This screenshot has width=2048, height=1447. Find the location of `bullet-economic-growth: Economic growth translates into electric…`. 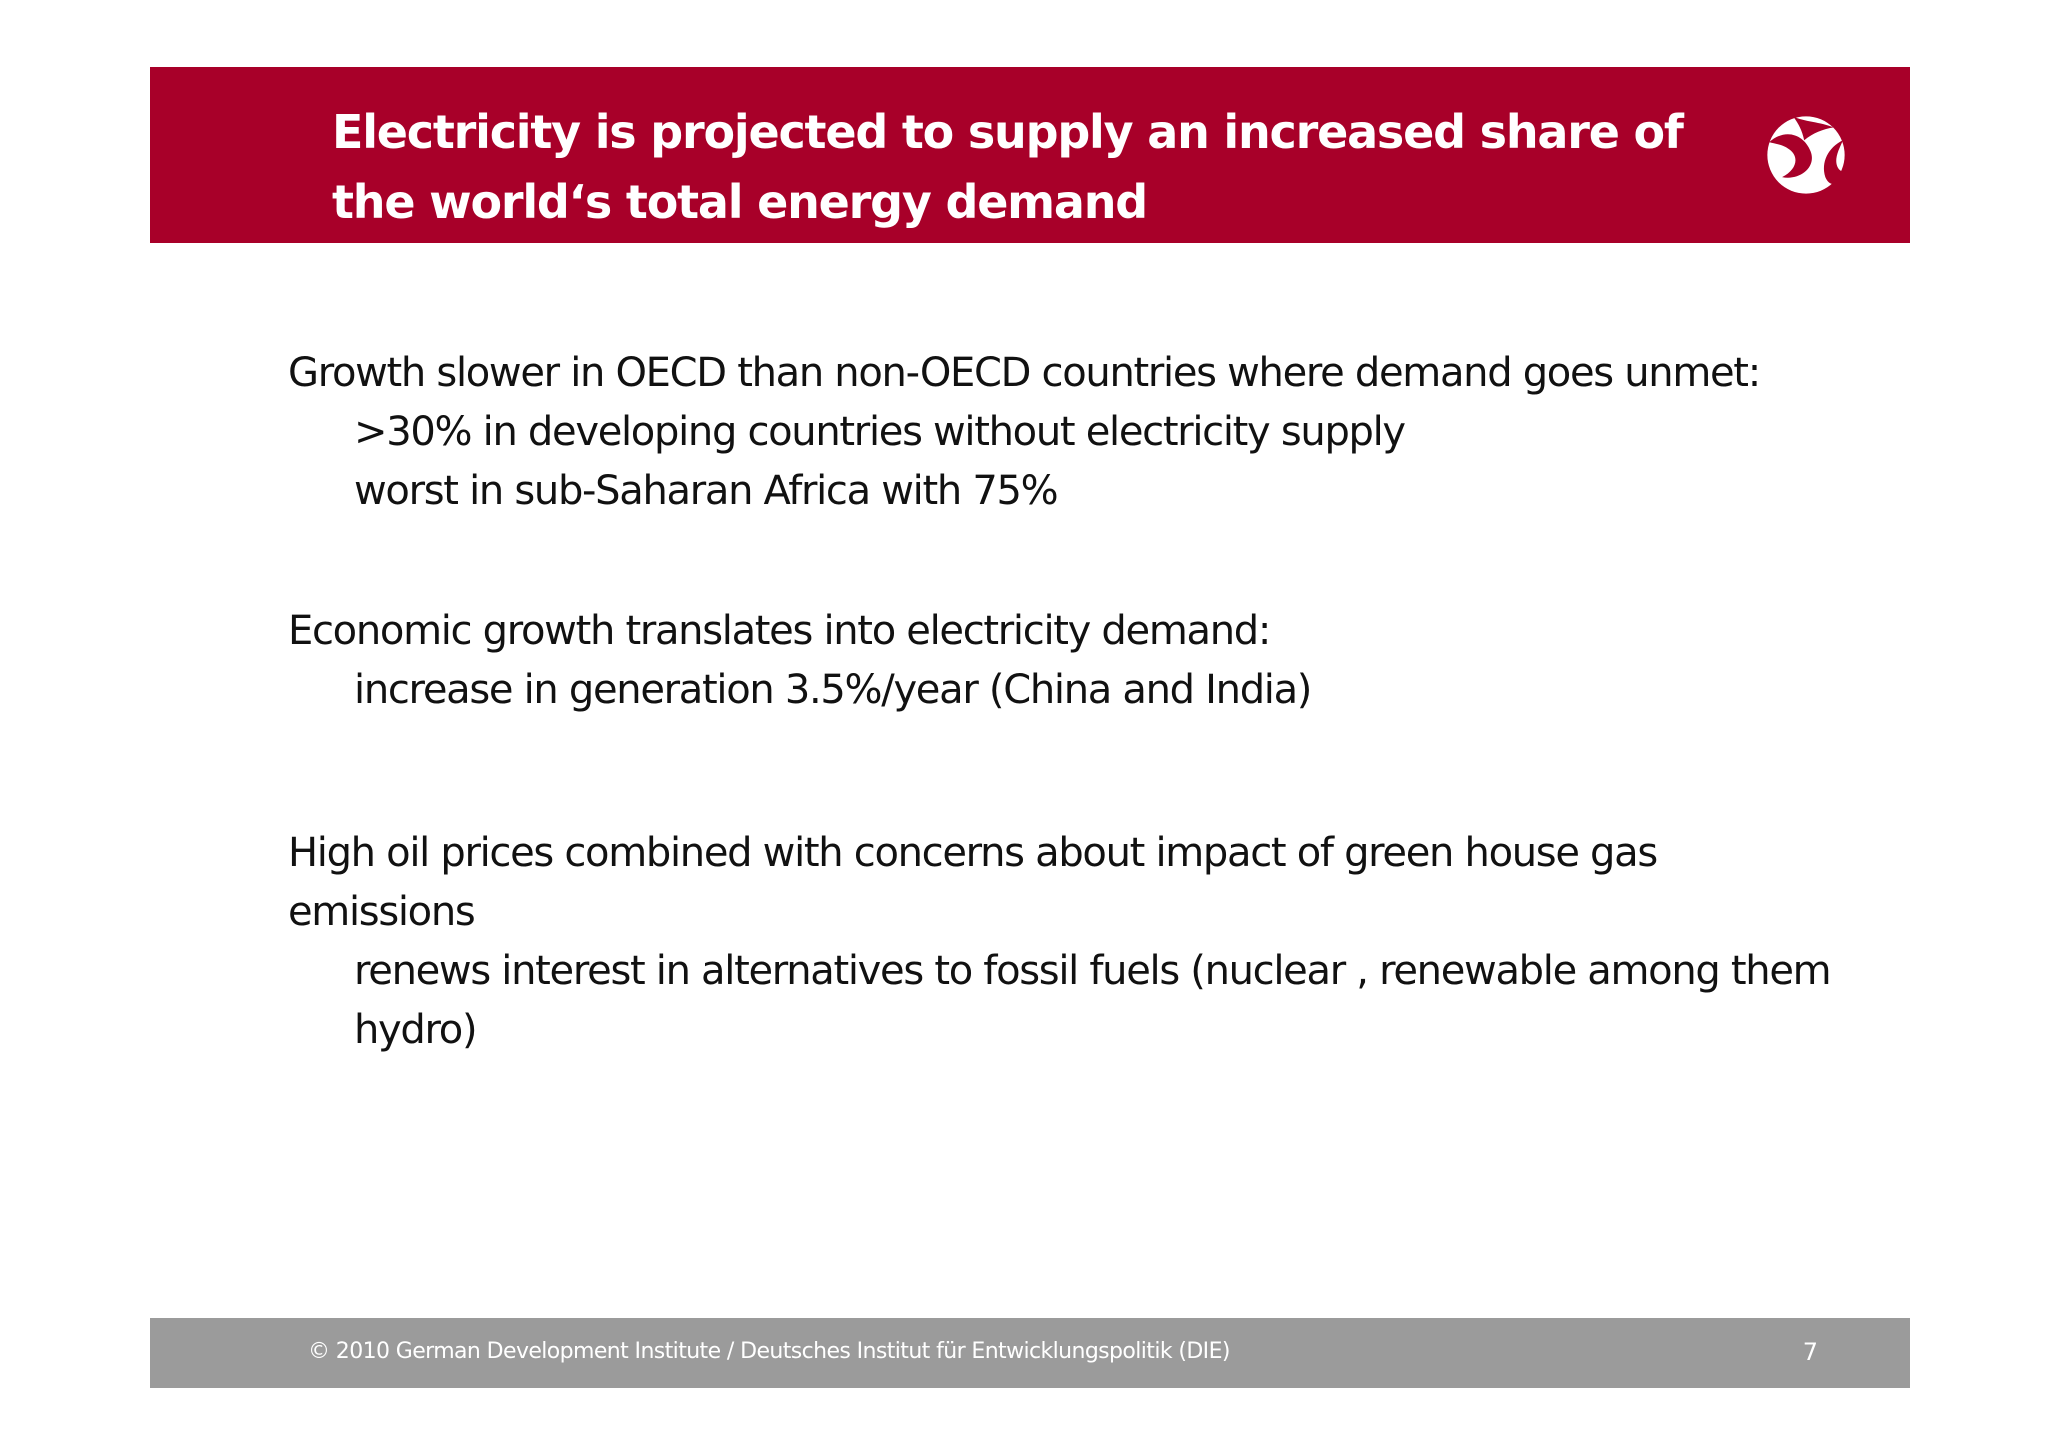

bullet-economic-growth: Economic growth translates into electric… is located at coordinates (1068, 661).